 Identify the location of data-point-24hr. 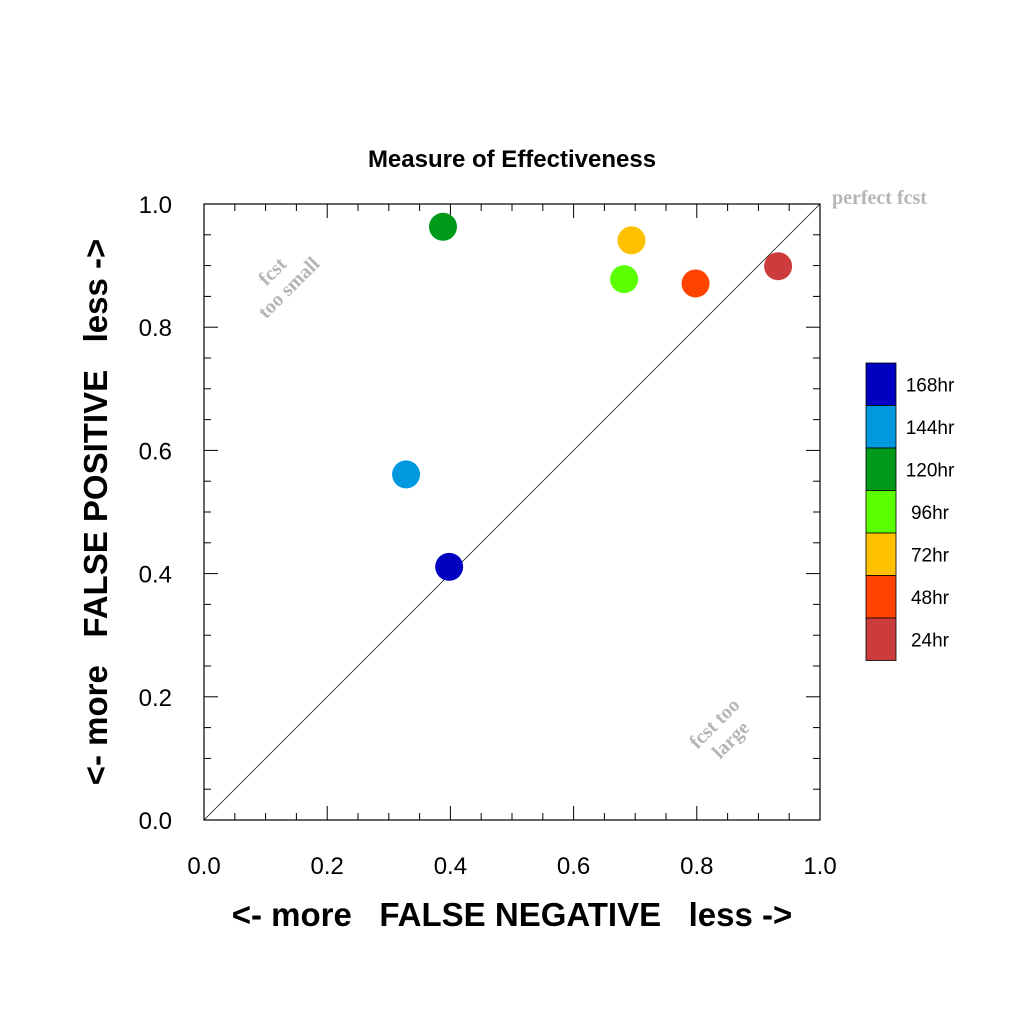
(778, 266).